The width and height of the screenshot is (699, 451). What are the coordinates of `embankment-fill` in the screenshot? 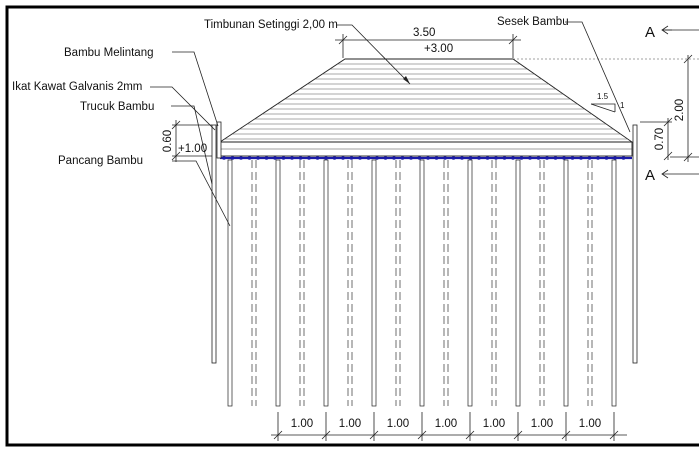 It's located at (426, 109).